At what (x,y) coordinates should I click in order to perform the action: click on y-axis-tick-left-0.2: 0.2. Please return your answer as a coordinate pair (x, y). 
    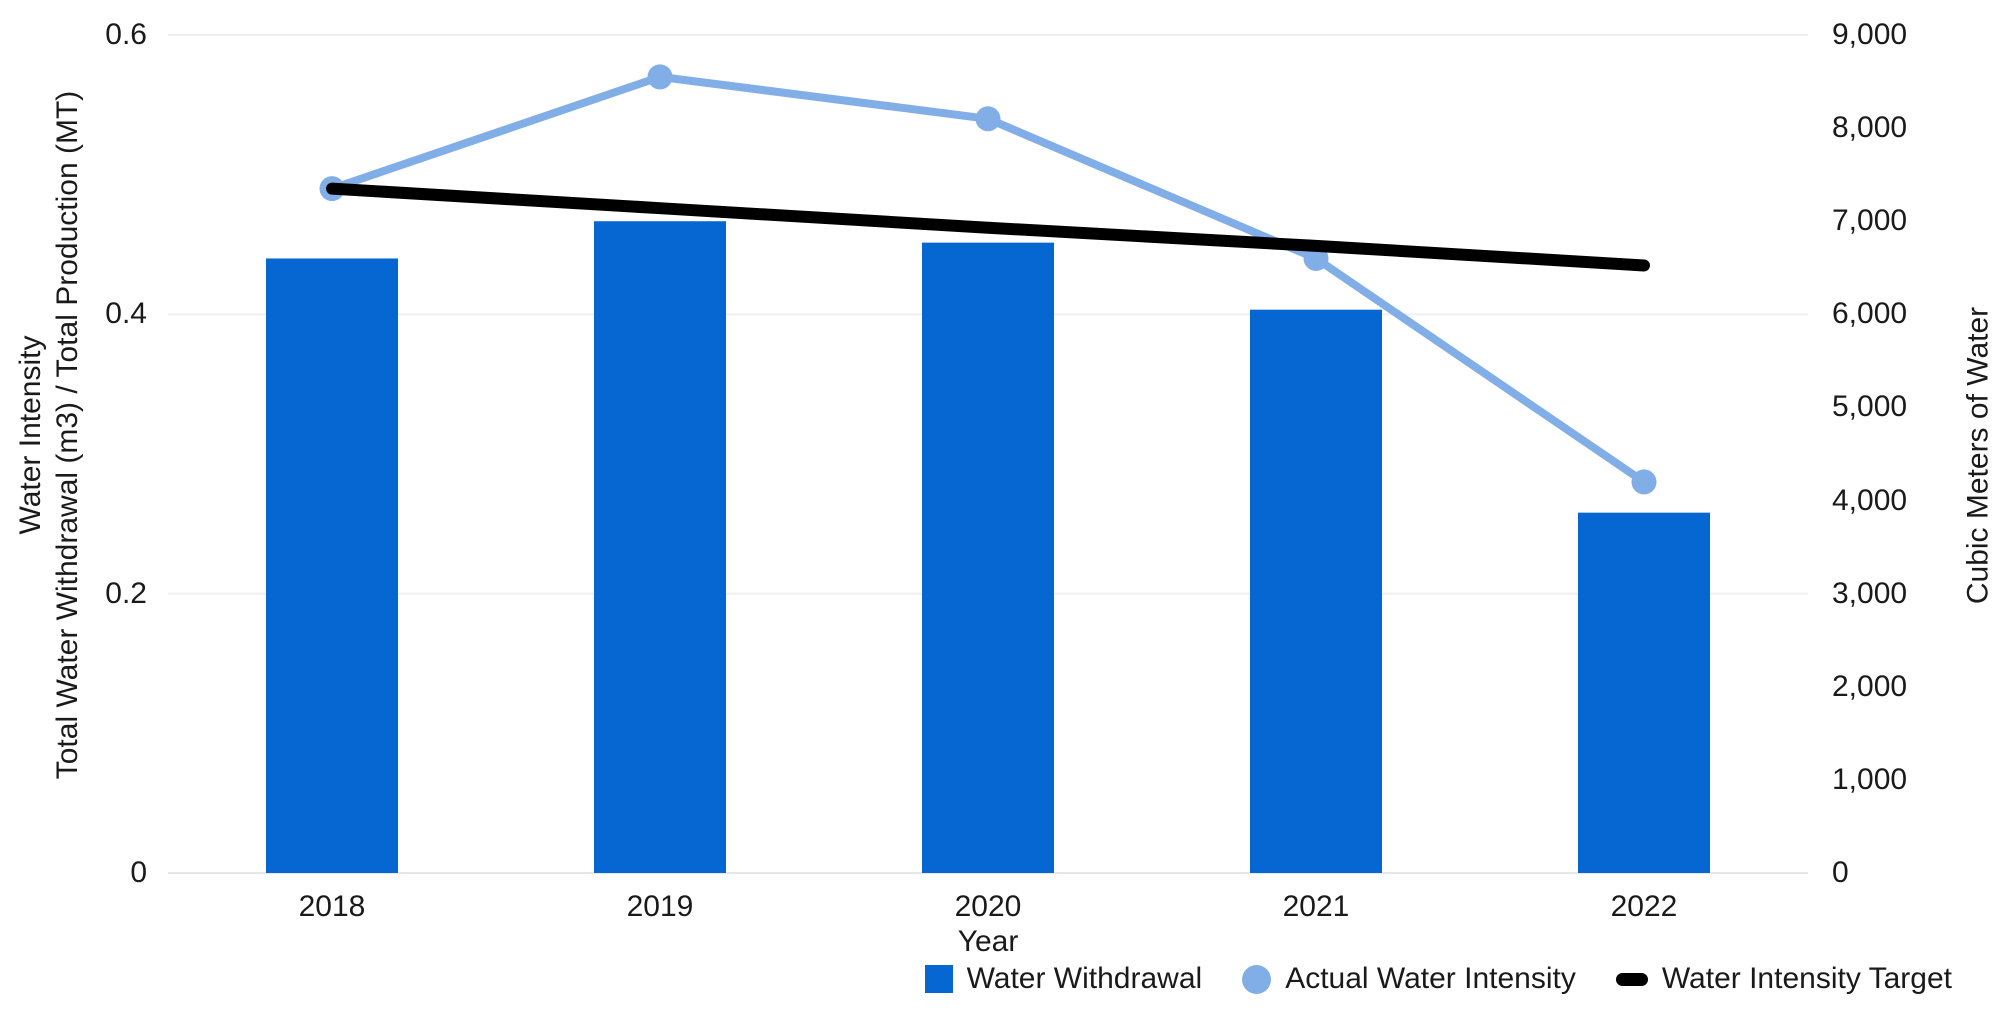
    Looking at the image, I should click on (126, 593).